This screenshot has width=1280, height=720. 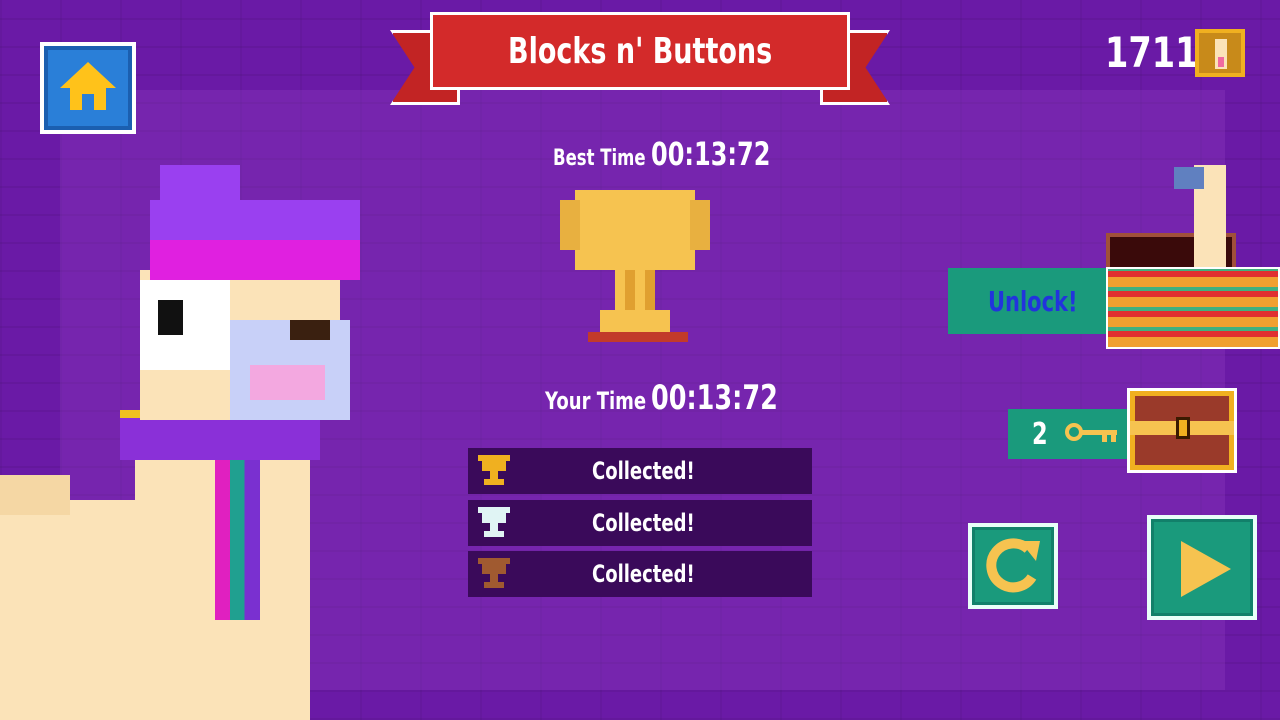 I want to click on trophy-row-gold: Collected!, so click(x=640, y=471).